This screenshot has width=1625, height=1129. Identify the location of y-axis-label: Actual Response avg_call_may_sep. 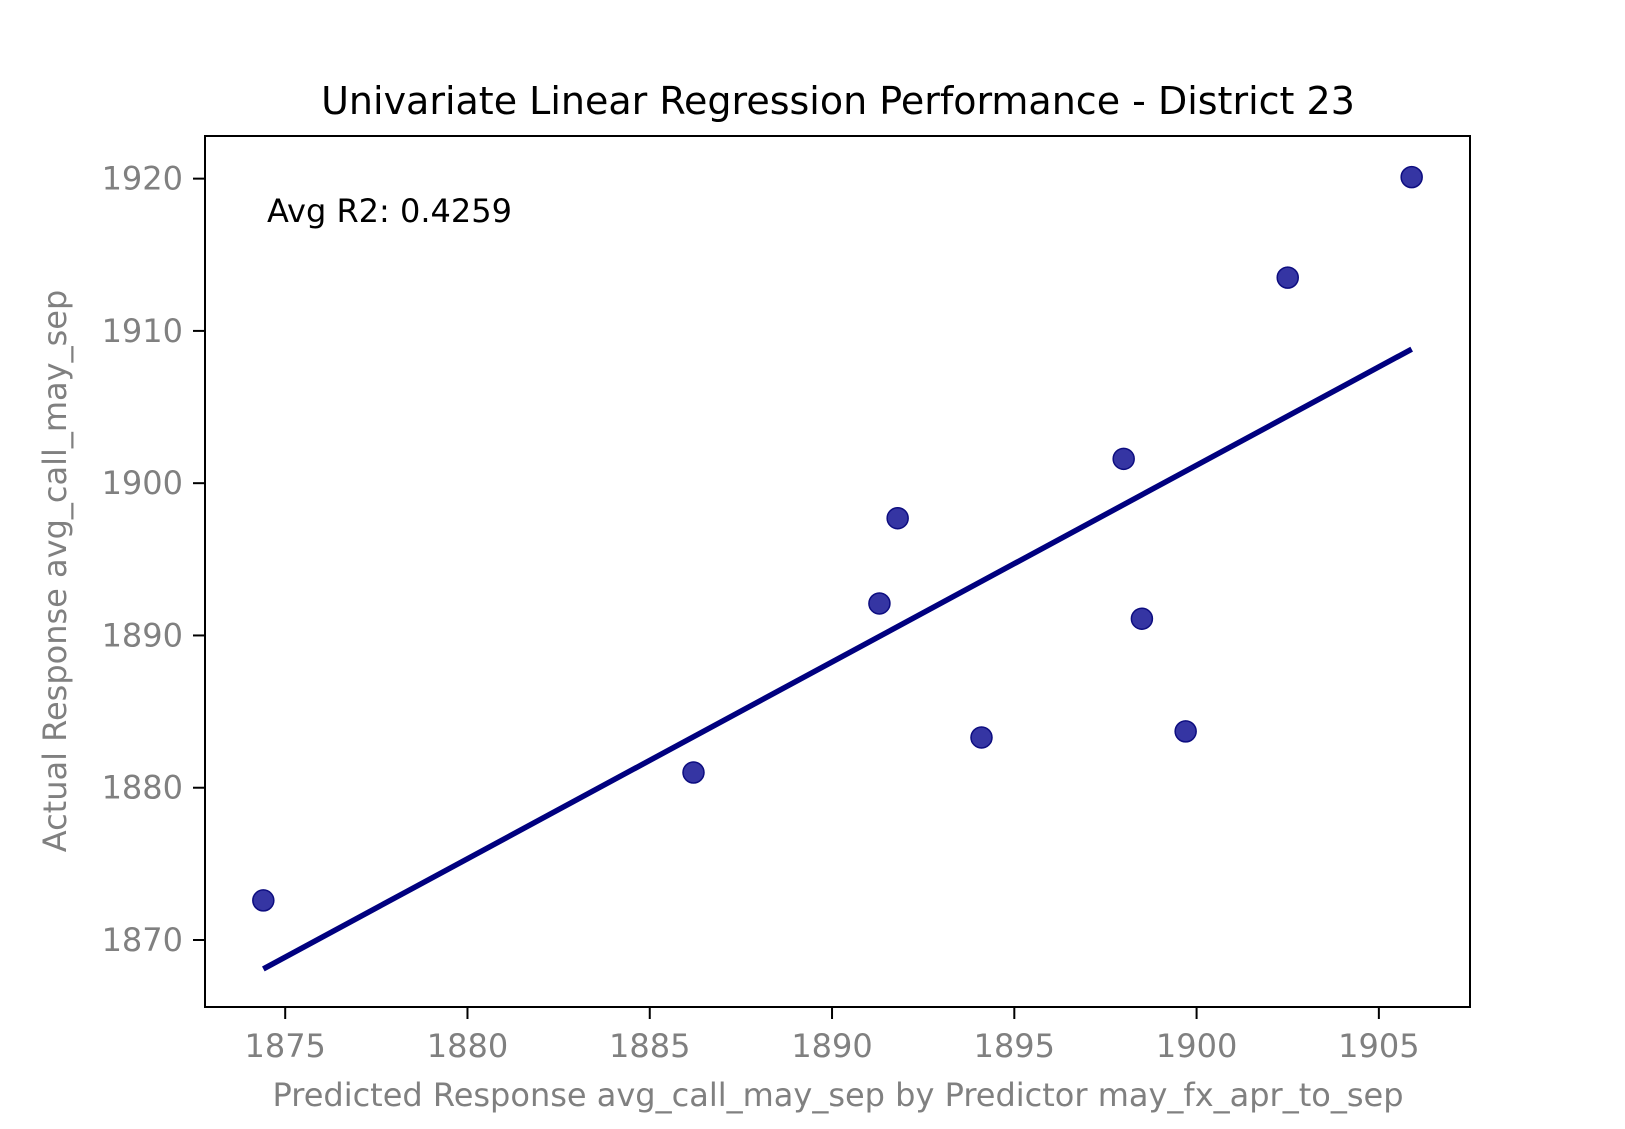
(55, 571).